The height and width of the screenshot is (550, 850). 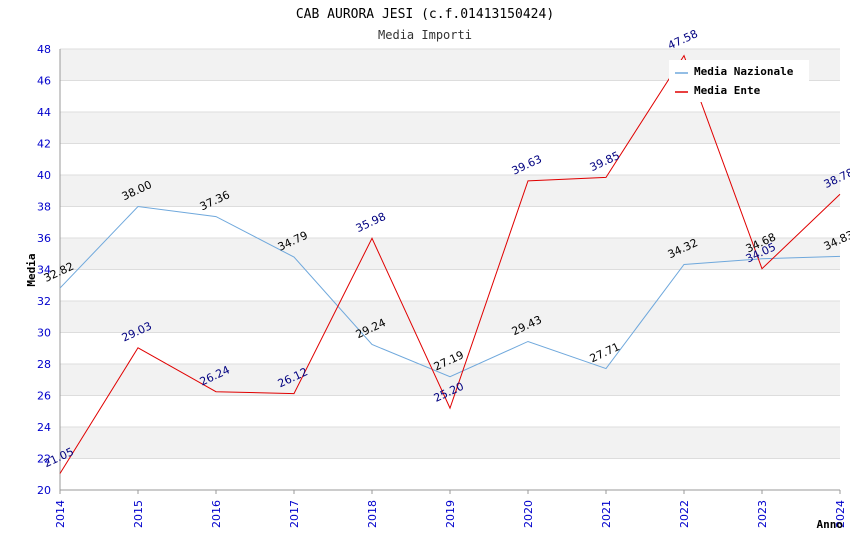 What do you see at coordinates (372, 514) in the screenshot?
I see `x-tick-label: 2018` at bounding box center [372, 514].